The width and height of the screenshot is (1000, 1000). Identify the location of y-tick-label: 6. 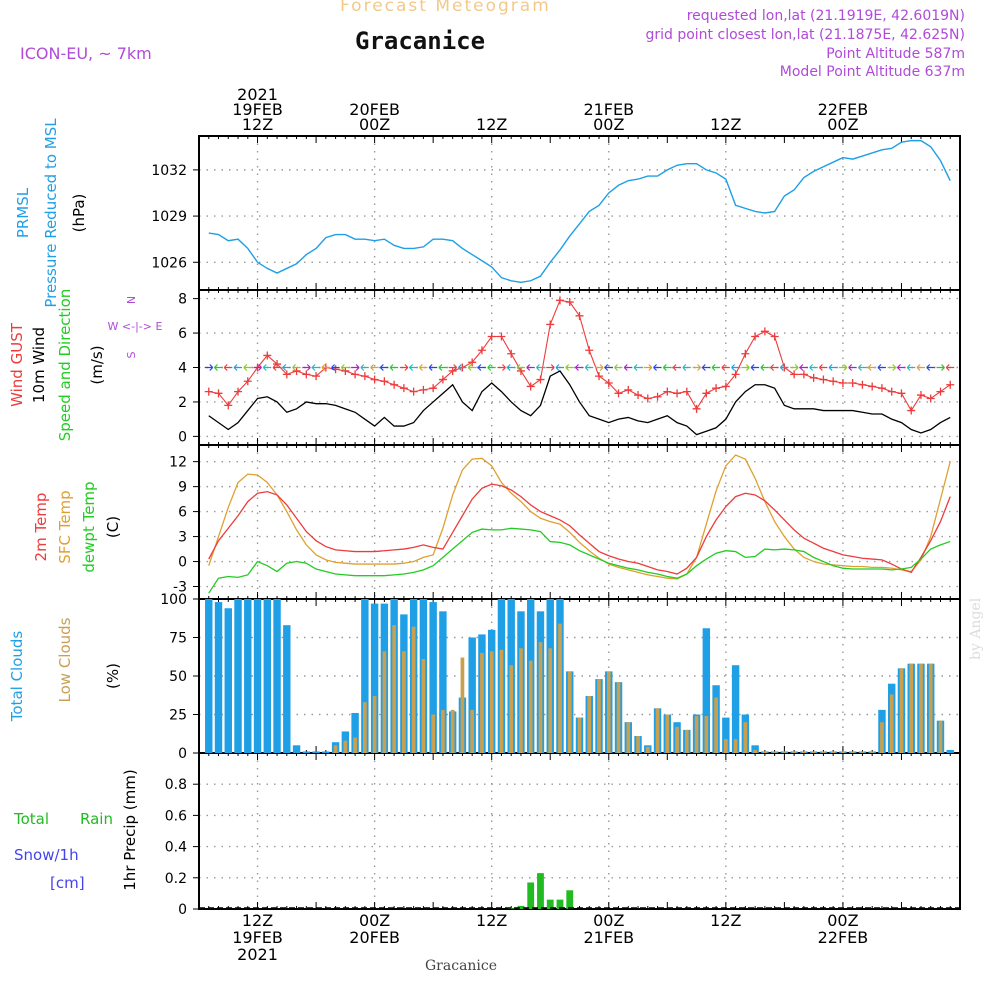
(182, 513).